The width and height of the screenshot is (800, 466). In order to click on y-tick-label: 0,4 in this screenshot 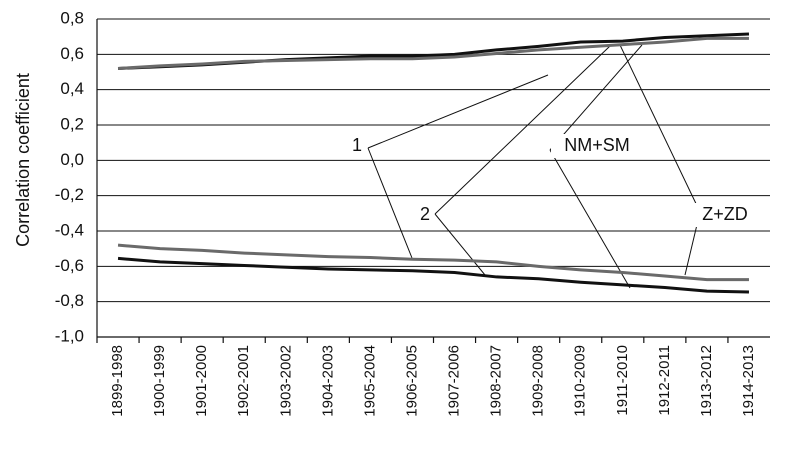, I will do `click(72, 88)`.